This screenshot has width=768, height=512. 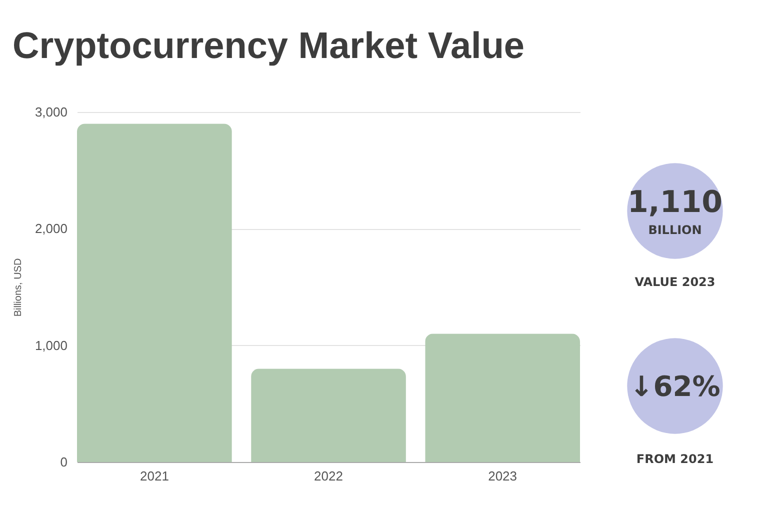 I want to click on text: ↓62%, so click(x=675, y=386).